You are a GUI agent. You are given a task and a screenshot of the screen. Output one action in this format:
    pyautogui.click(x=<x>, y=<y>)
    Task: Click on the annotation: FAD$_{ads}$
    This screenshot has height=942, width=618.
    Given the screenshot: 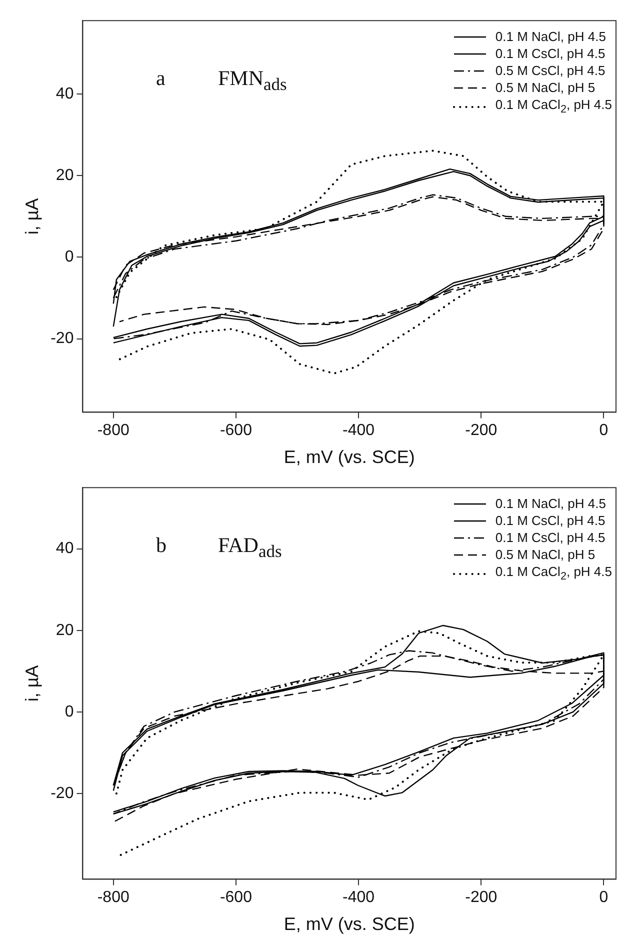 What is the action you would take?
    pyautogui.click(x=250, y=547)
    